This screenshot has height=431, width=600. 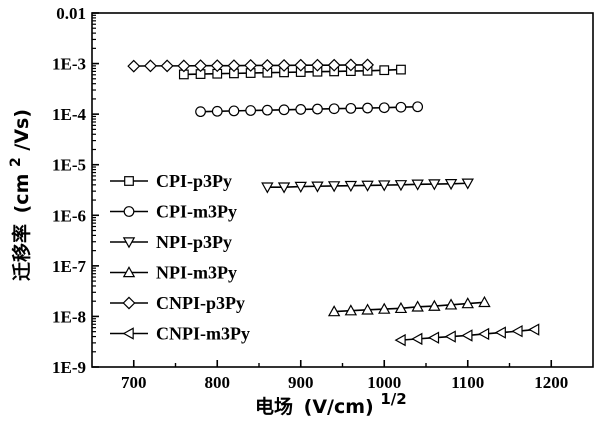 I want to click on legend-label: NPI-m3Py, so click(x=196, y=273).